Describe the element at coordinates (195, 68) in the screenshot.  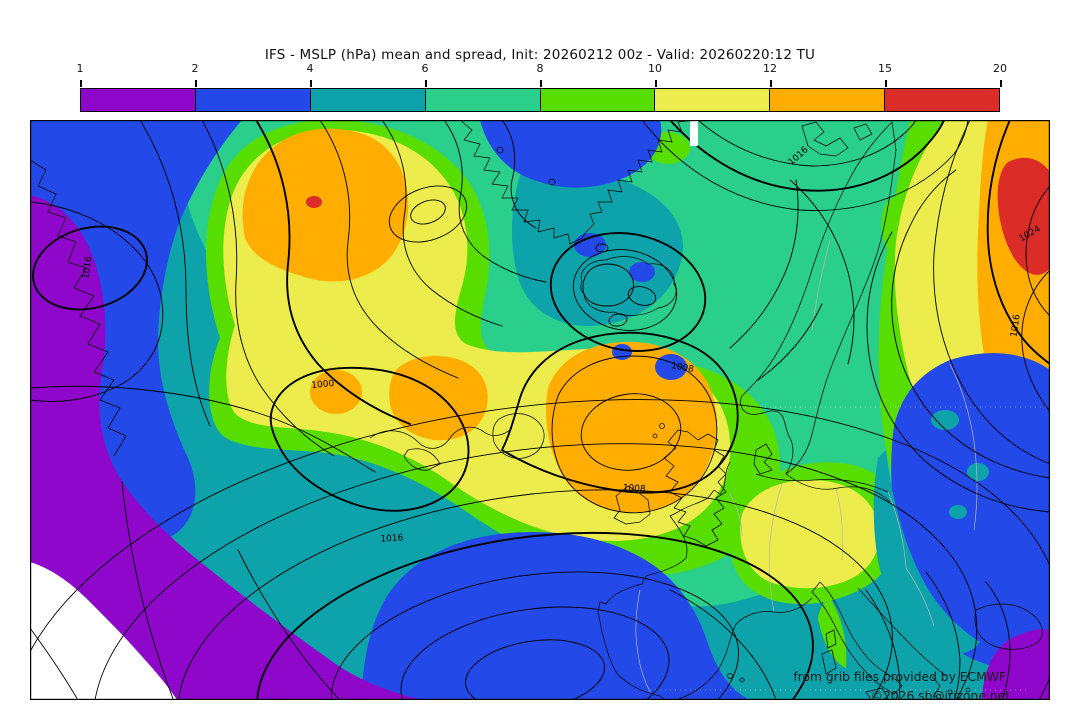
I see `colorbar-tick-label: 2` at that location.